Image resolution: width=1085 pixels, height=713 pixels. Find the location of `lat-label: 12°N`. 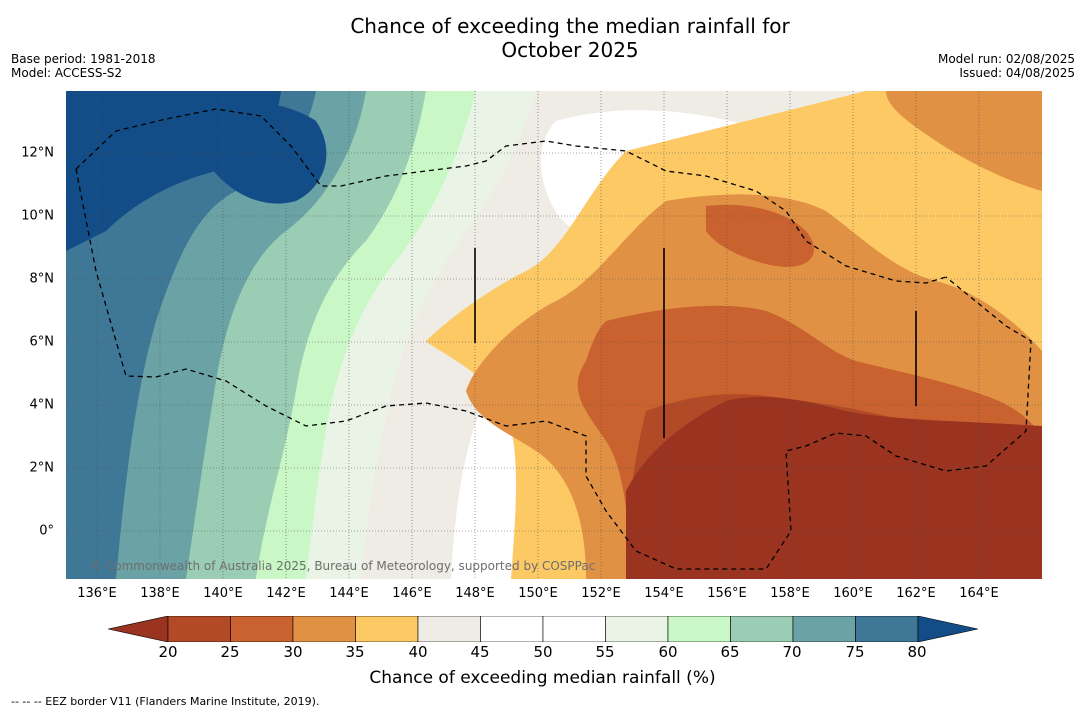

lat-label: 12°N is located at coordinates (37, 153).